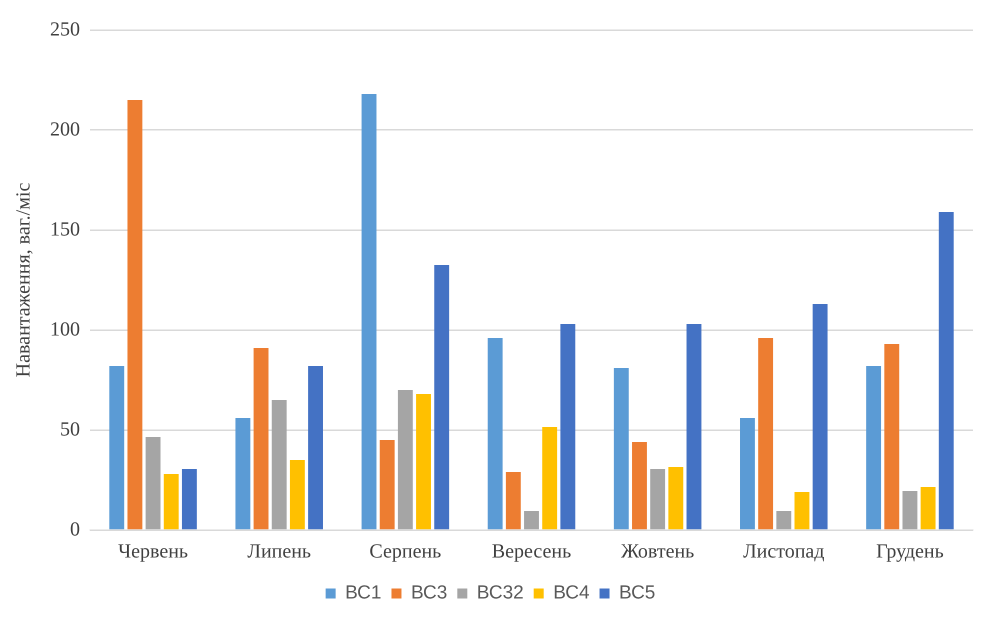 The width and height of the screenshot is (983, 619). What do you see at coordinates (153, 551) in the screenshot?
I see `x-tick-label: Червень` at bounding box center [153, 551].